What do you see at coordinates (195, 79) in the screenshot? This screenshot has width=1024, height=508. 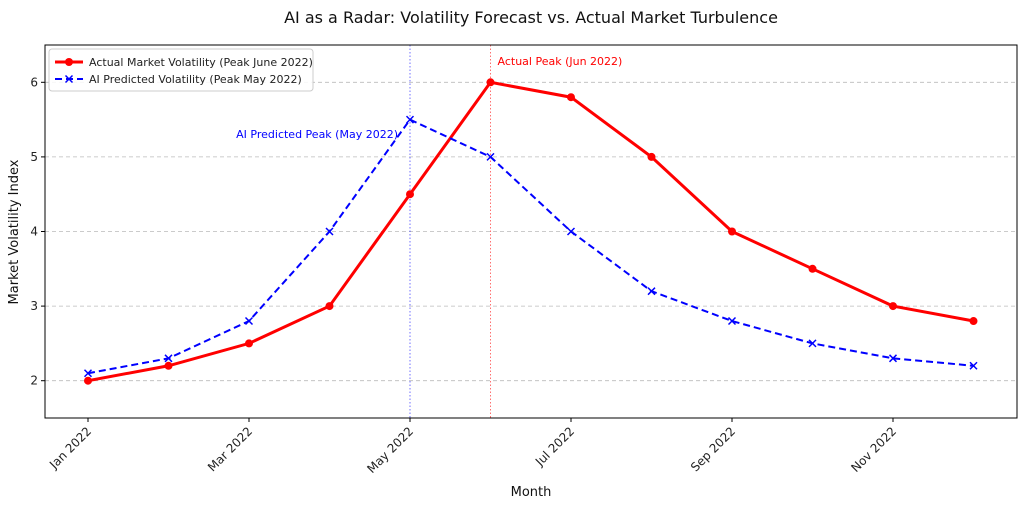 I see `legend-label: AI Predicted Volatility (Peak May 2022)` at bounding box center [195, 79].